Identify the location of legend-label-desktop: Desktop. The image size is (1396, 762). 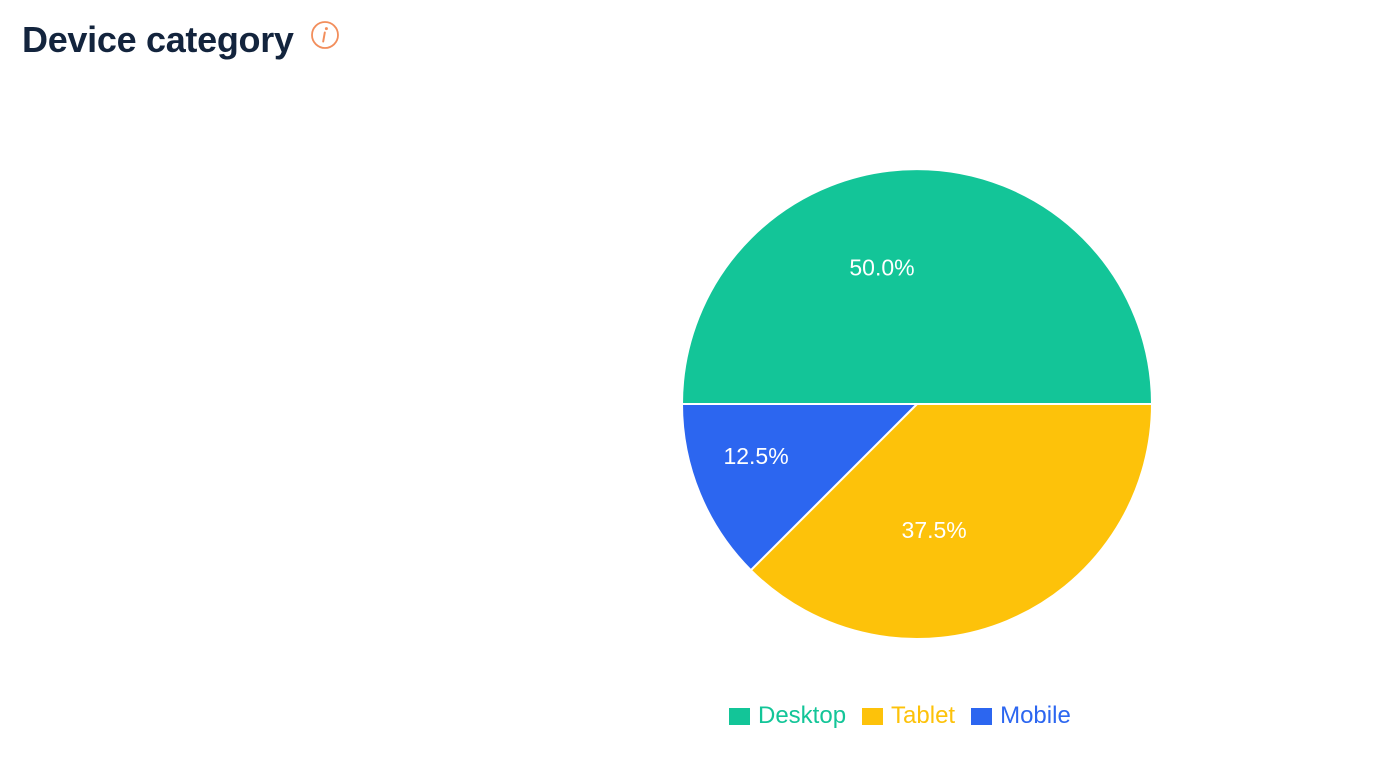
(802, 715).